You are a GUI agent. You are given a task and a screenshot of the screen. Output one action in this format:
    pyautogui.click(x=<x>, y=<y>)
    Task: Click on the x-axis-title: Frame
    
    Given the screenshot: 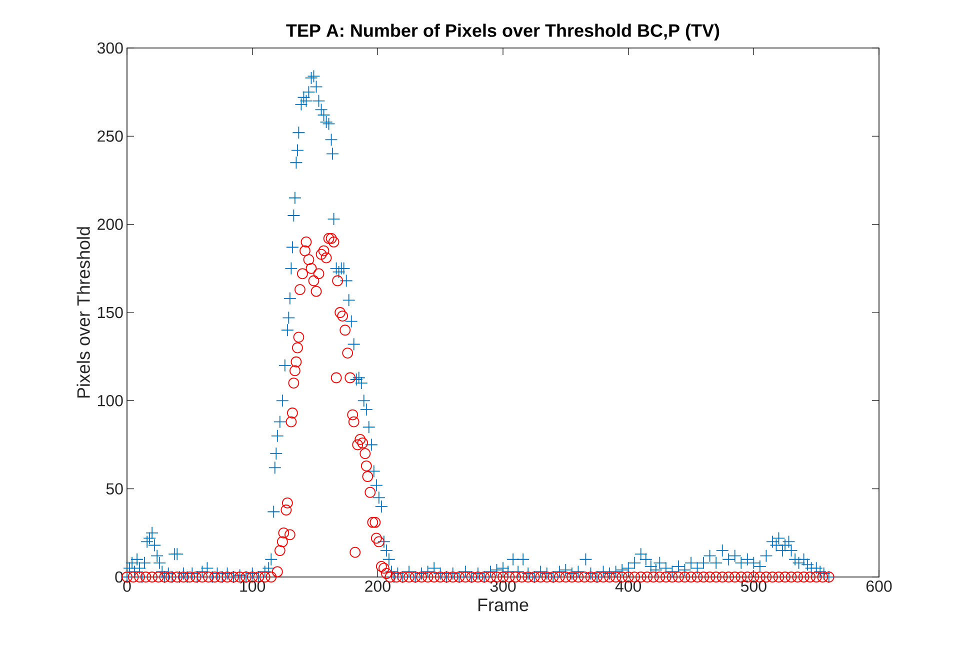 What is the action you would take?
    pyautogui.click(x=503, y=605)
    